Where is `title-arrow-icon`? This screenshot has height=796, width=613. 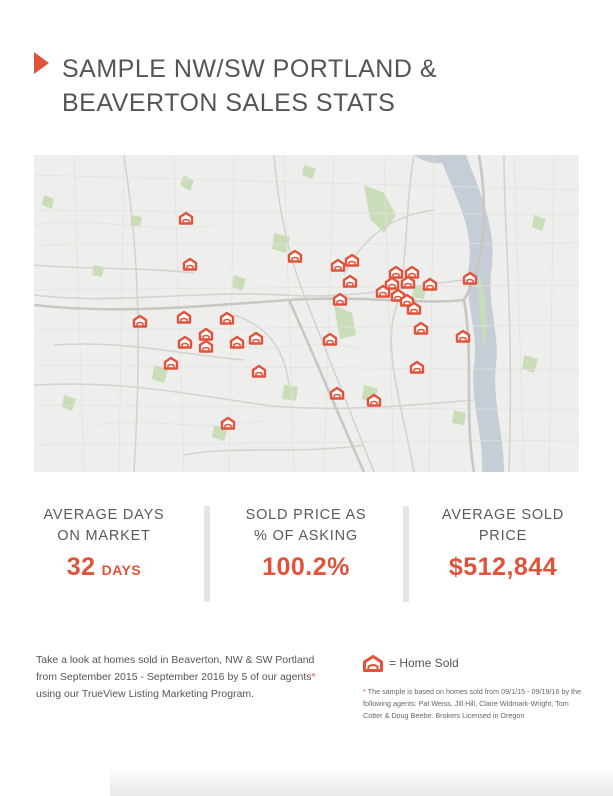
title-arrow-icon is located at coordinates (41, 63).